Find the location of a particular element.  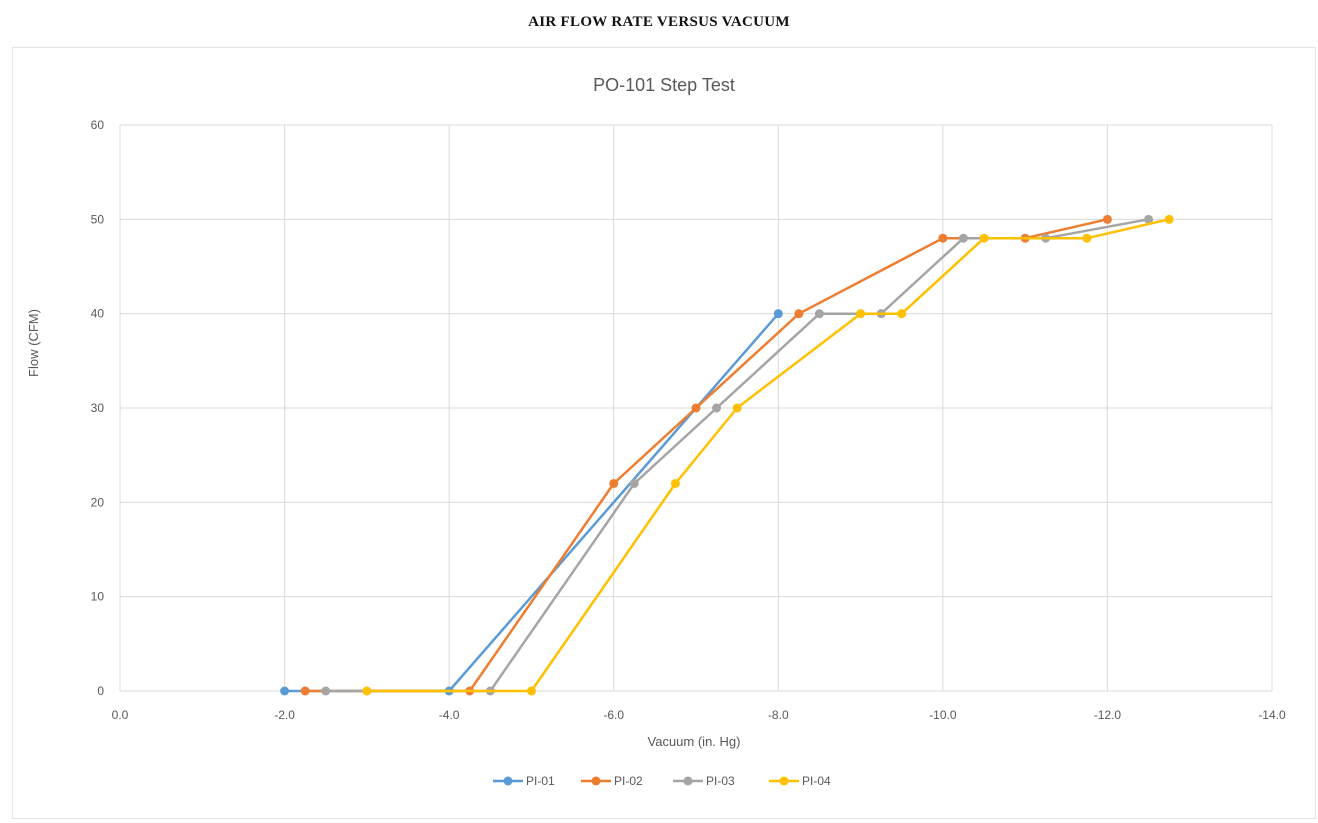

legend-label: PI-04 is located at coordinates (816, 781).